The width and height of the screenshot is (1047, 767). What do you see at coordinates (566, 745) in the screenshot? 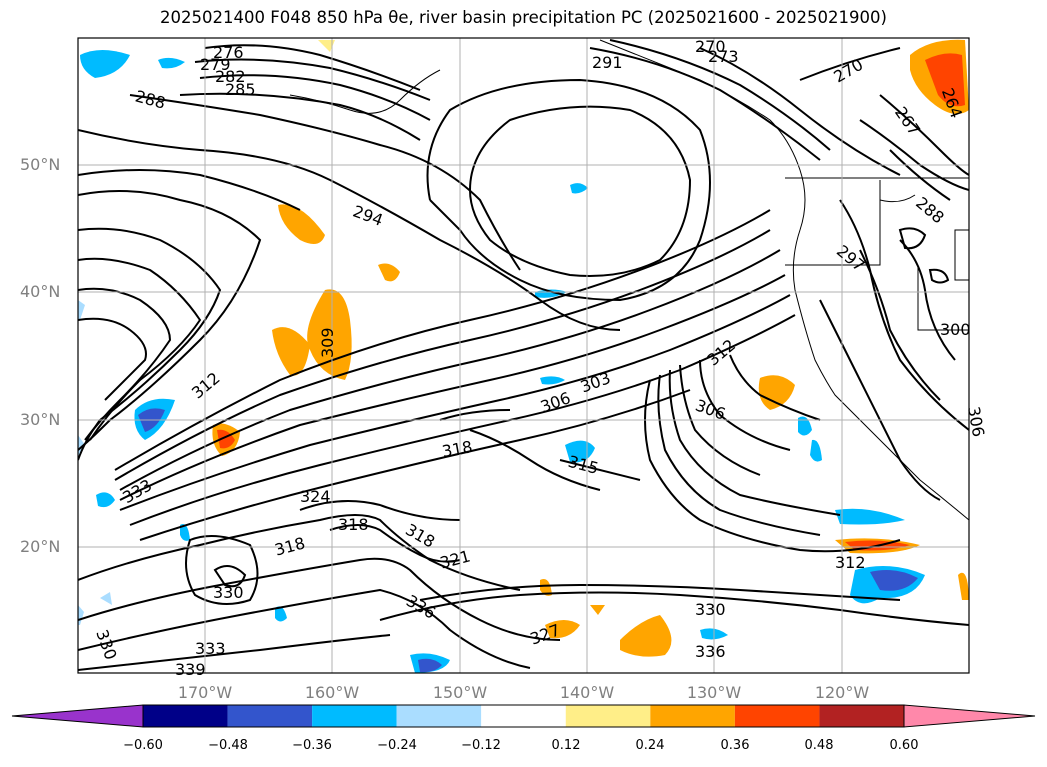
I see `colorbar-tick-label: 0.12` at bounding box center [566, 745].